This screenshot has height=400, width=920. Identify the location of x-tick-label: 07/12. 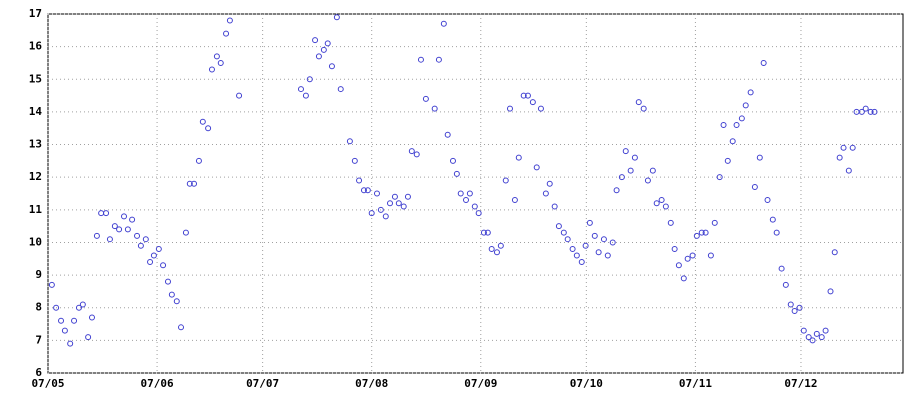
(800, 383).